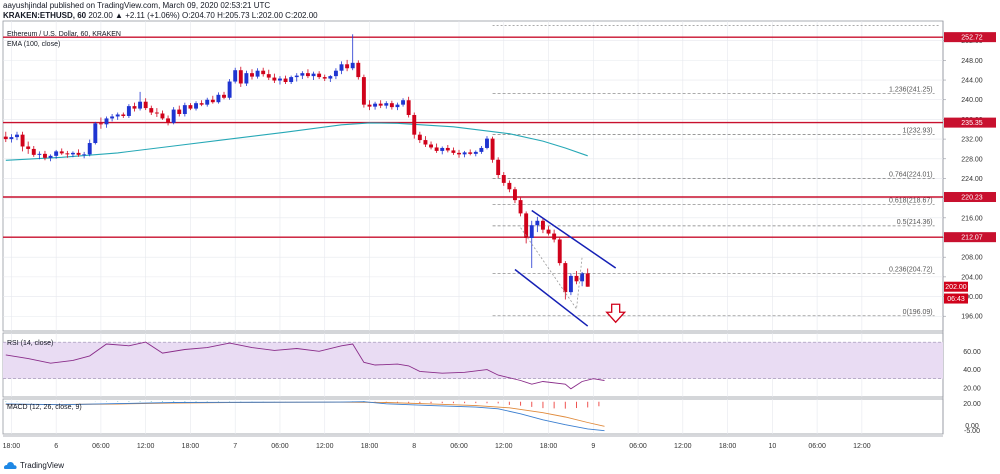  What do you see at coordinates (972, 218) in the screenshot?
I see `price-tick-label-5: 216.00` at bounding box center [972, 218].